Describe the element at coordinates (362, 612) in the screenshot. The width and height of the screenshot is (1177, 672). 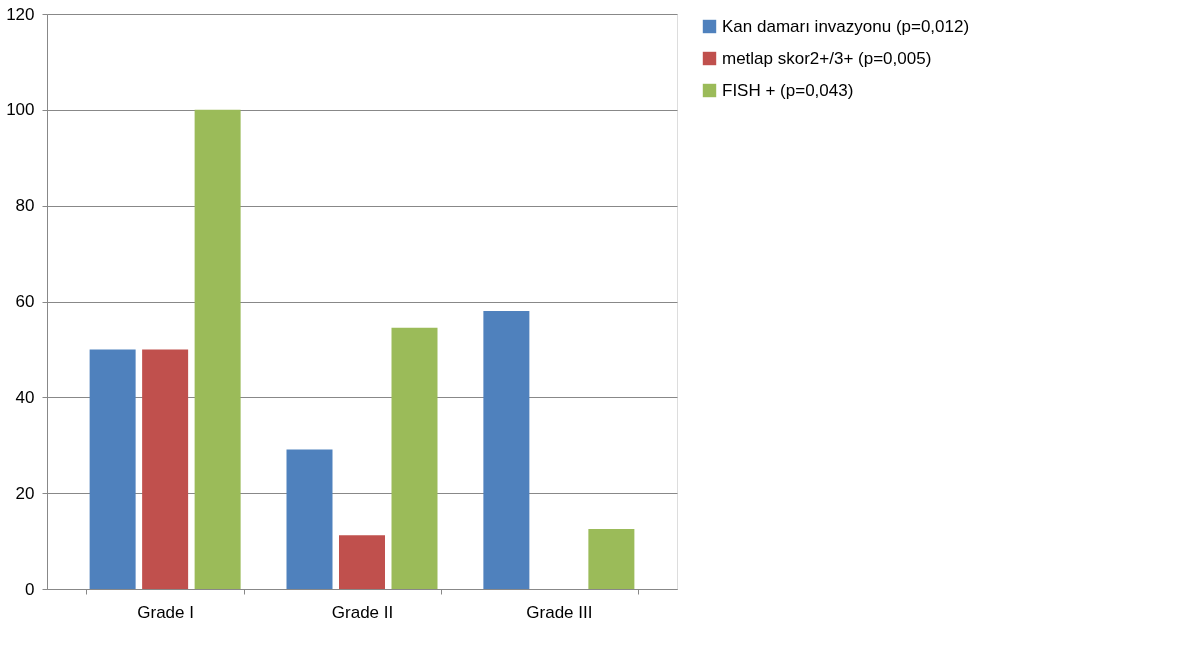
I see `x-tick-label: Grade II` at that location.